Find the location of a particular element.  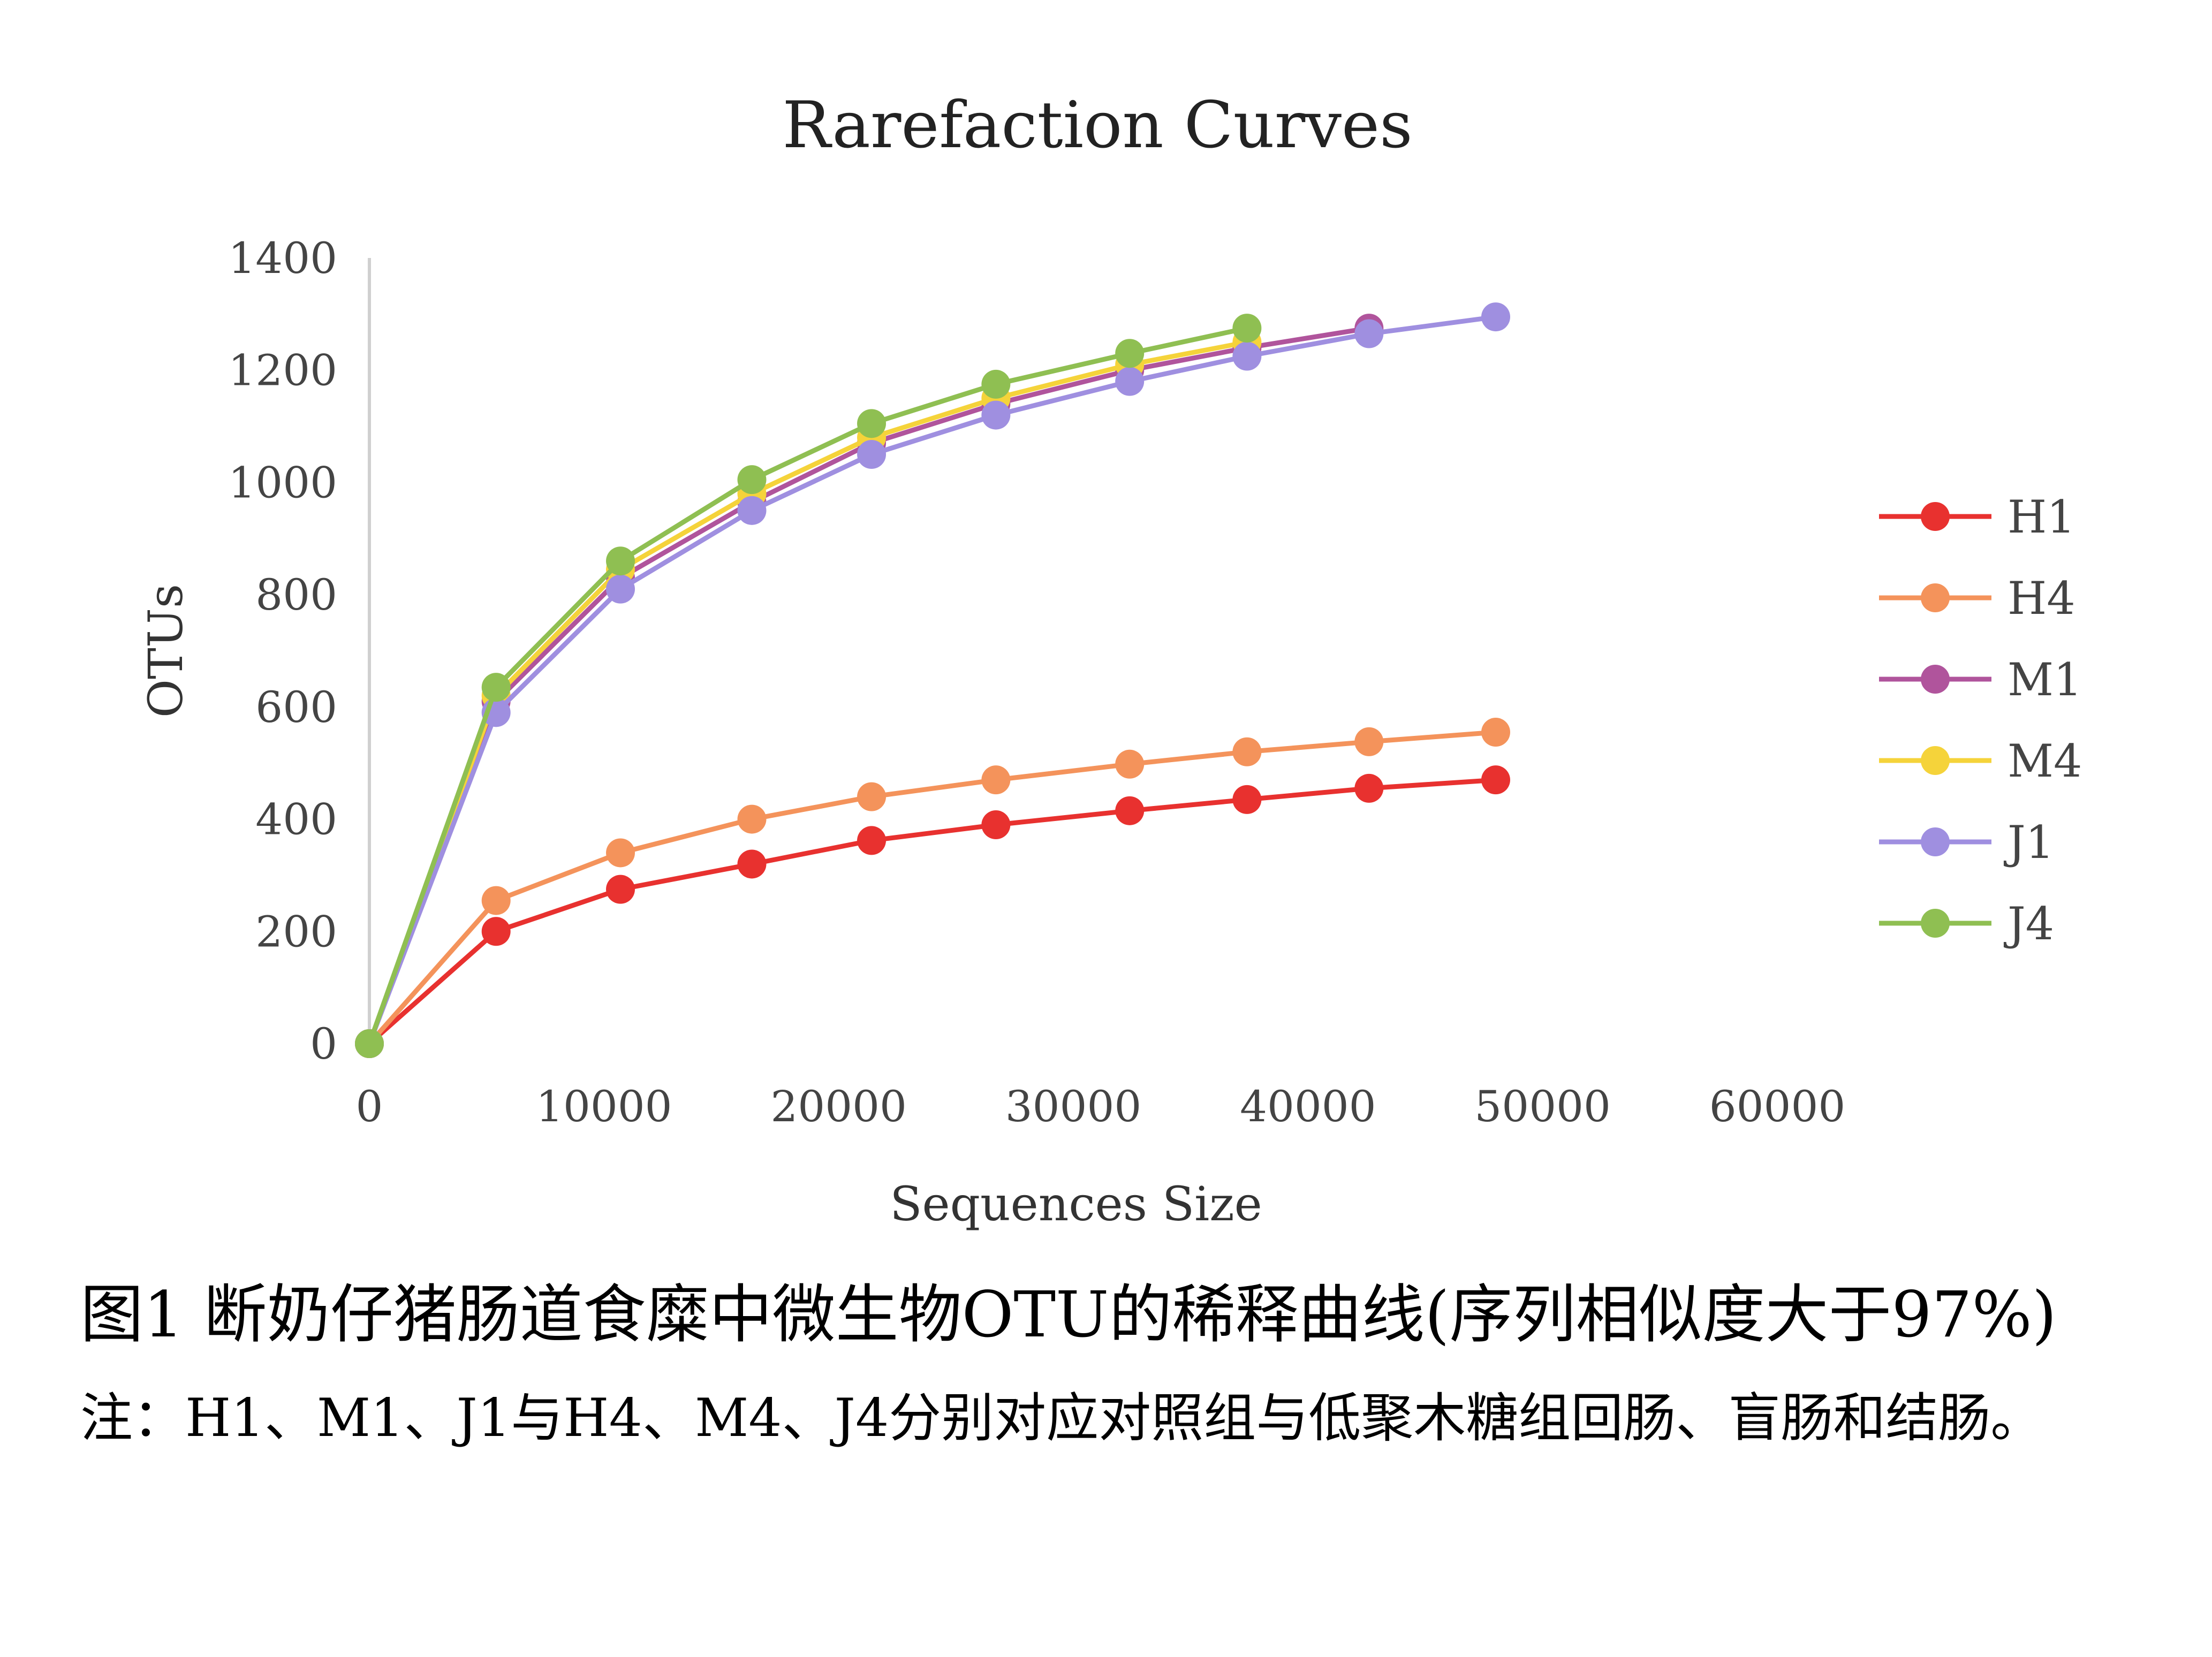

y-tick-label: 1400 is located at coordinates (283, 258).